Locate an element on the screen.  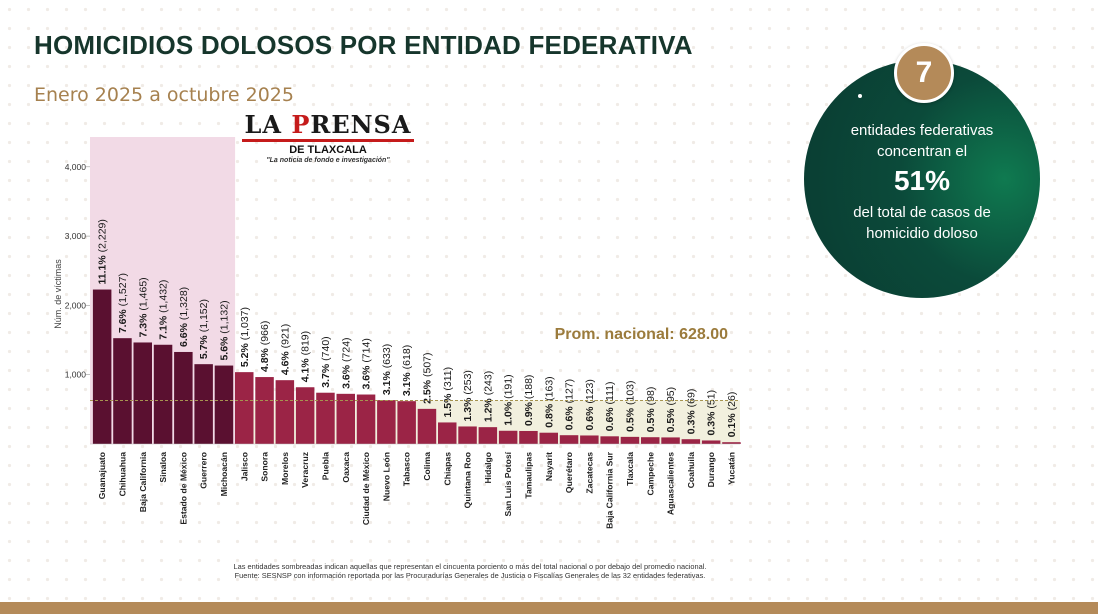
logo-rule is located at coordinates (328, 140).